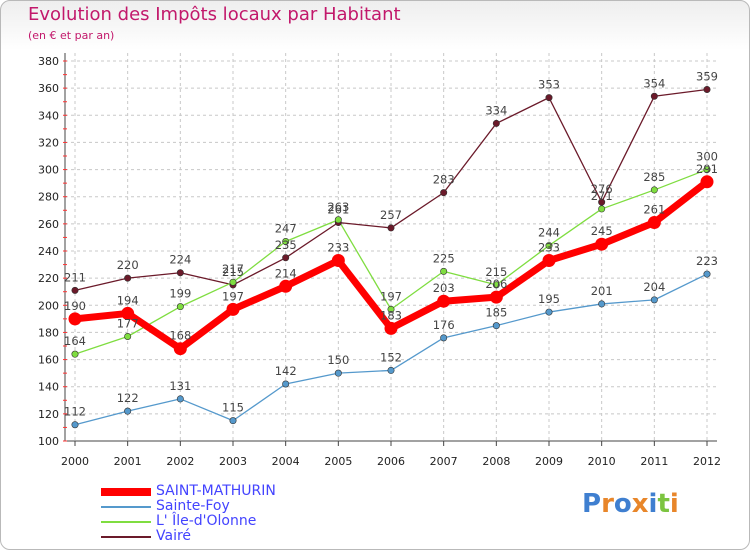  Describe the element at coordinates (48, 251) in the screenshot. I see `y-tick-label: 240` at that location.